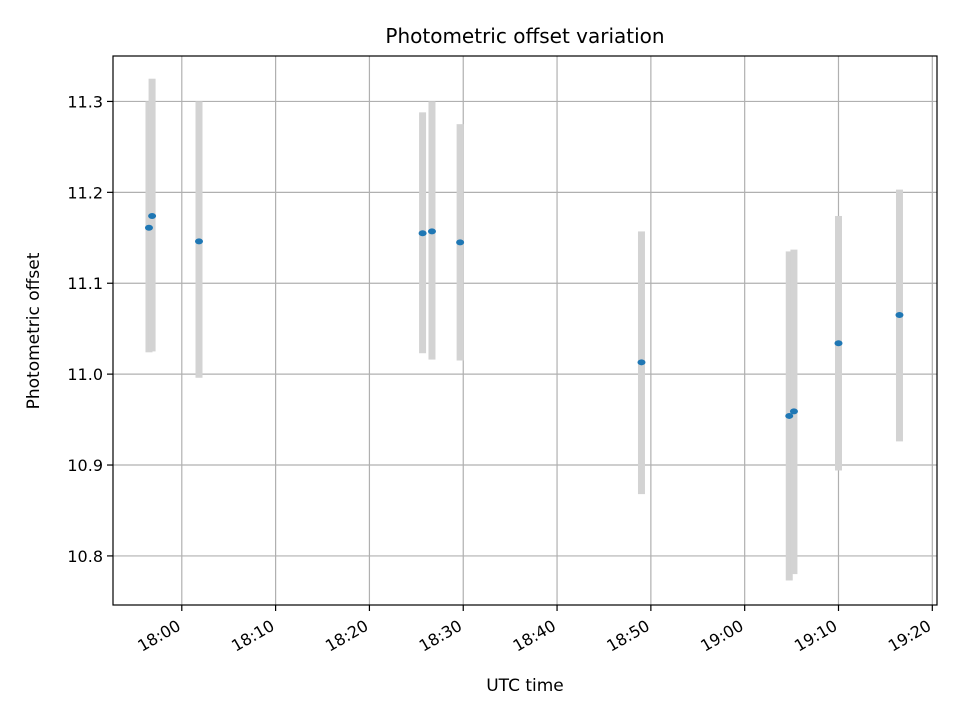  Describe the element at coordinates (85, 374) in the screenshot. I see `y-tick-label: 11.0` at that location.